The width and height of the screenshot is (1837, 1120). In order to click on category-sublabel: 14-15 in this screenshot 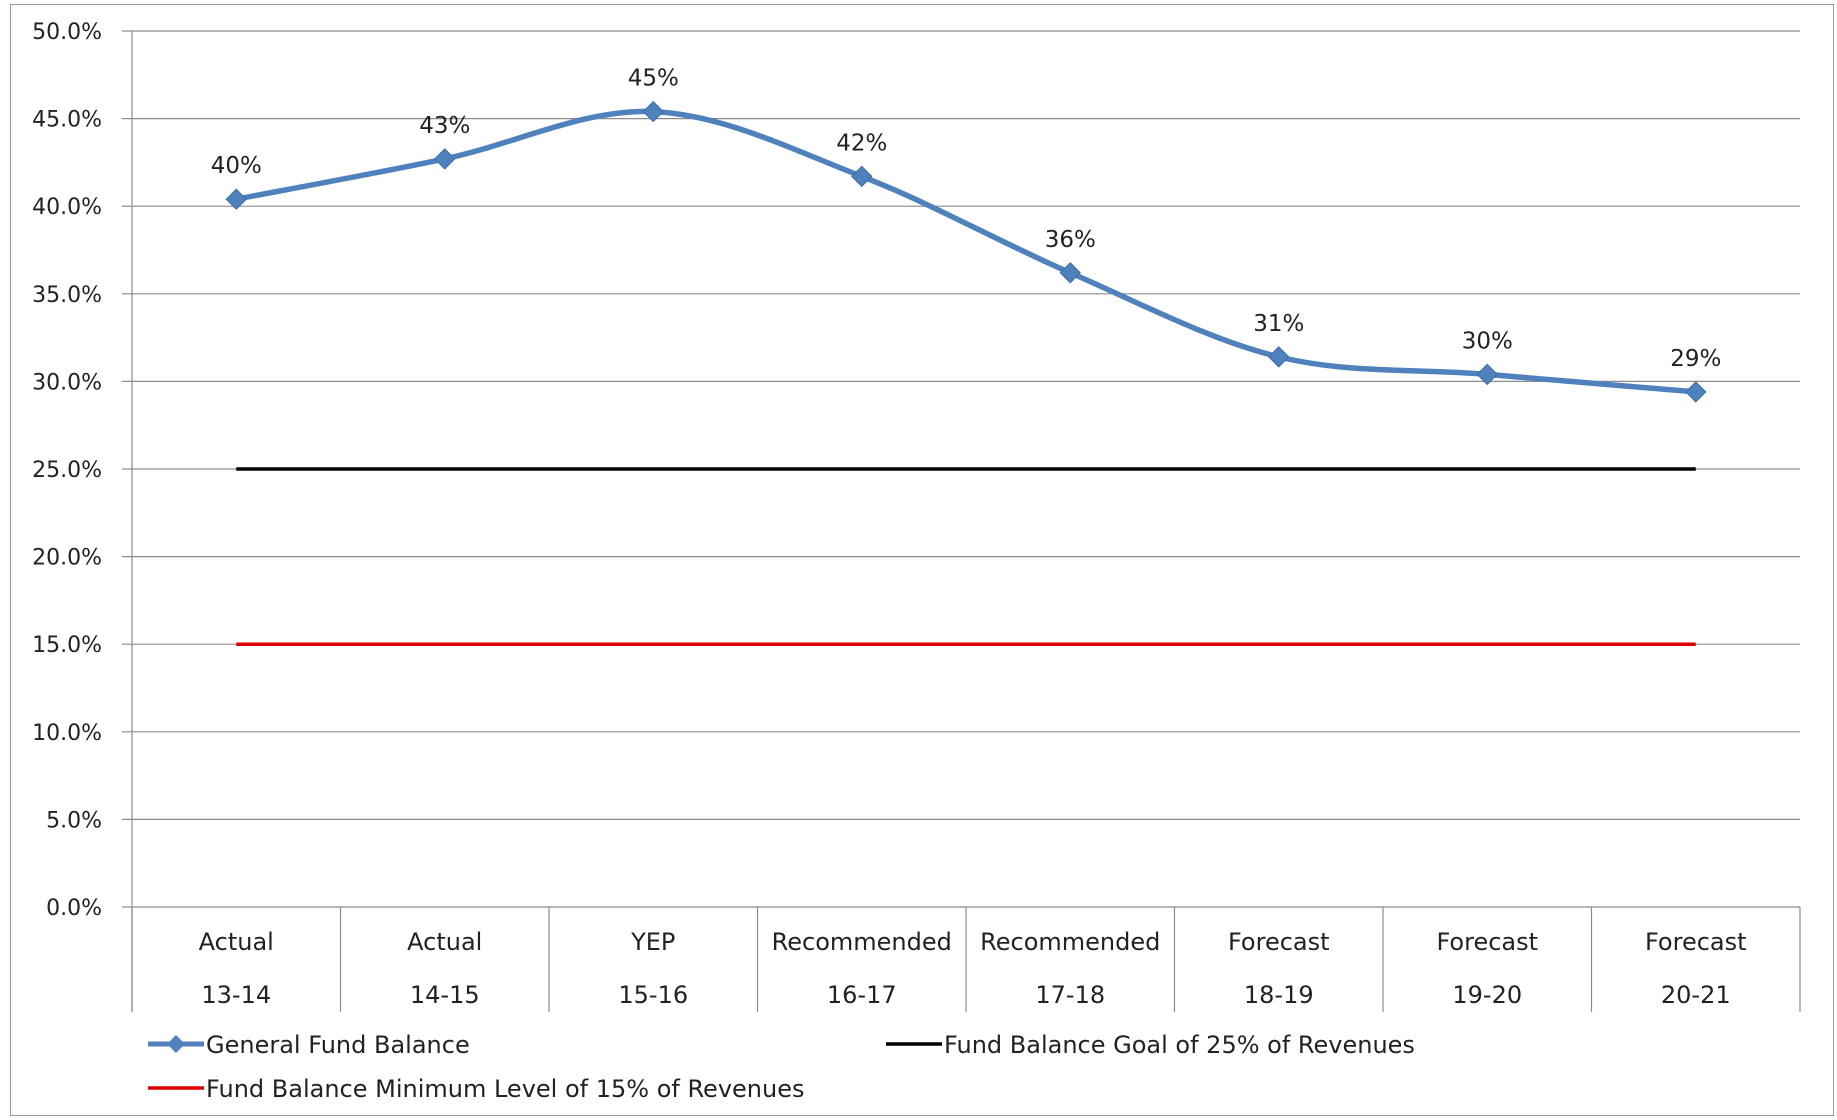, I will do `click(445, 995)`.